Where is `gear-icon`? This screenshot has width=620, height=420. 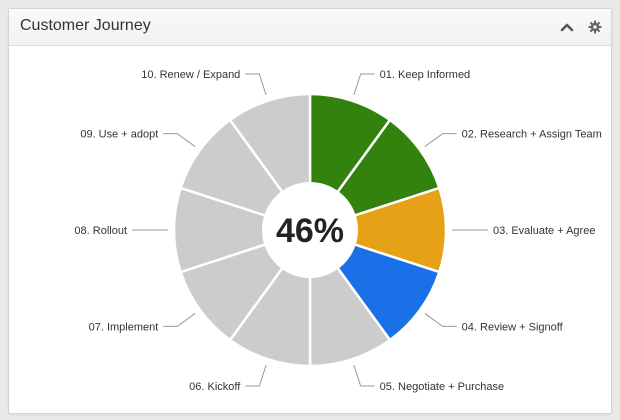
gear-icon is located at coordinates (595, 27).